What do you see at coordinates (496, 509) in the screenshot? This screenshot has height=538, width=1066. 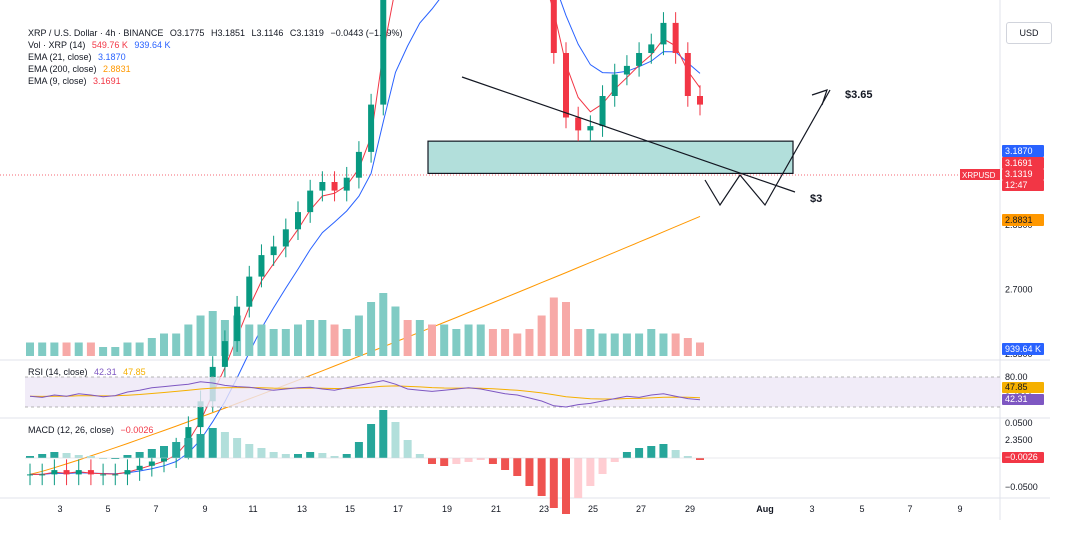 I see `x-tick-label: 21` at bounding box center [496, 509].